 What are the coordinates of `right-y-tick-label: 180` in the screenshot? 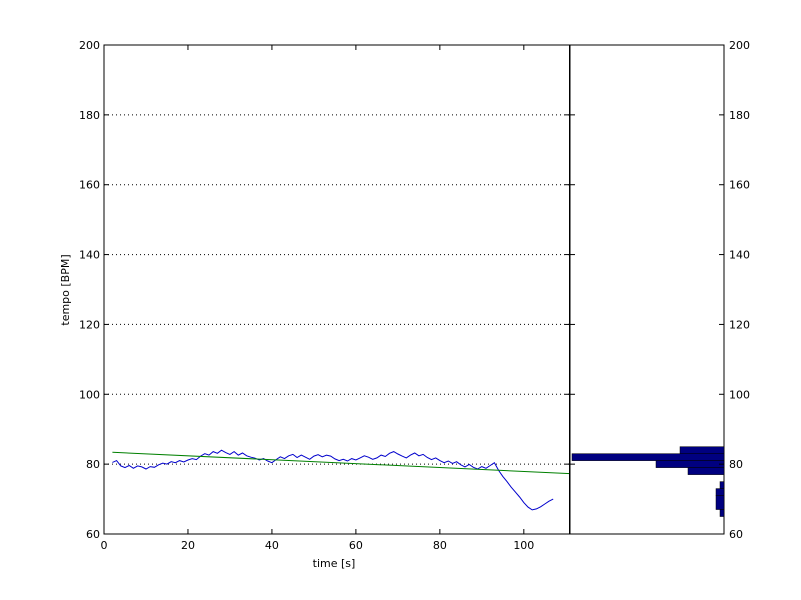 It's located at (739, 115).